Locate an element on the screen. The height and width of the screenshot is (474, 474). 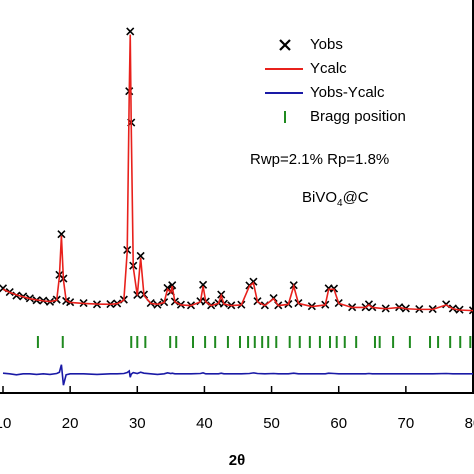
formula-subscript: 4 is located at coordinates (340, 203).